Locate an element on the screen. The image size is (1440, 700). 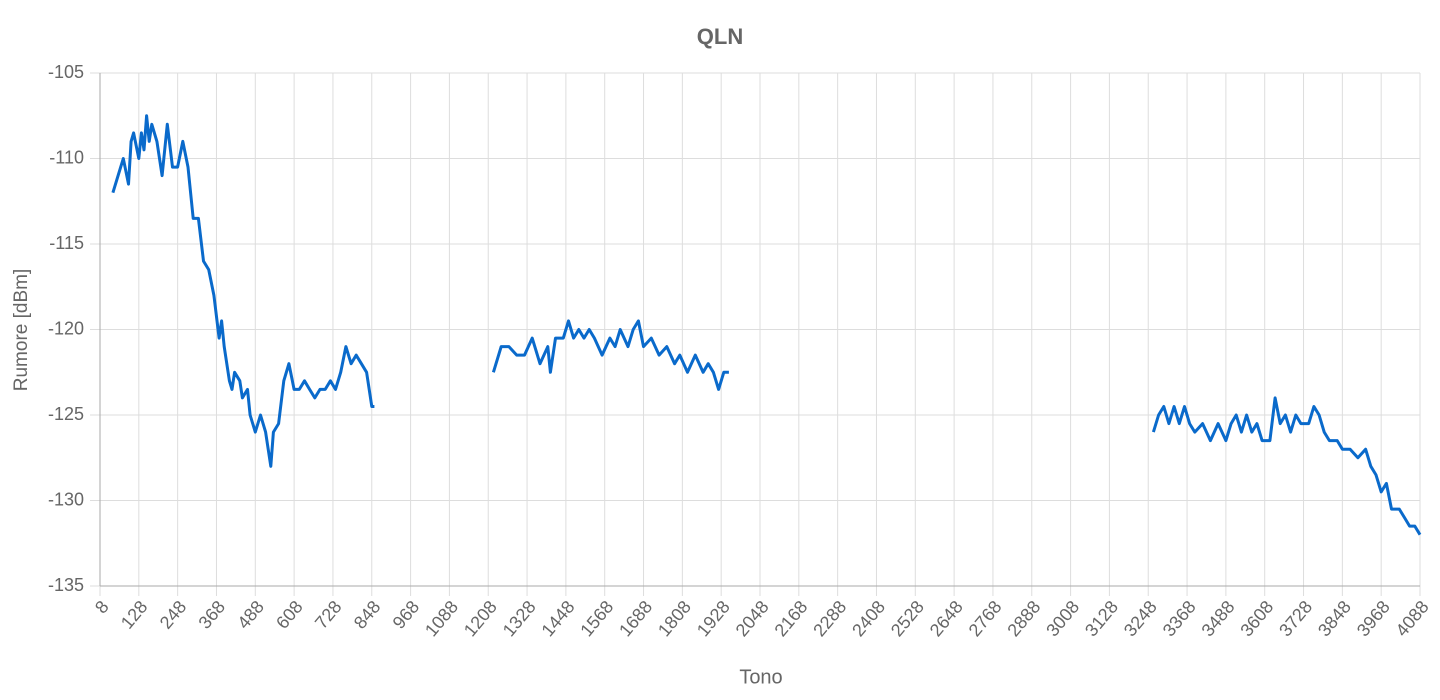
x-tick-label: 1808 is located at coordinates (674, 619).